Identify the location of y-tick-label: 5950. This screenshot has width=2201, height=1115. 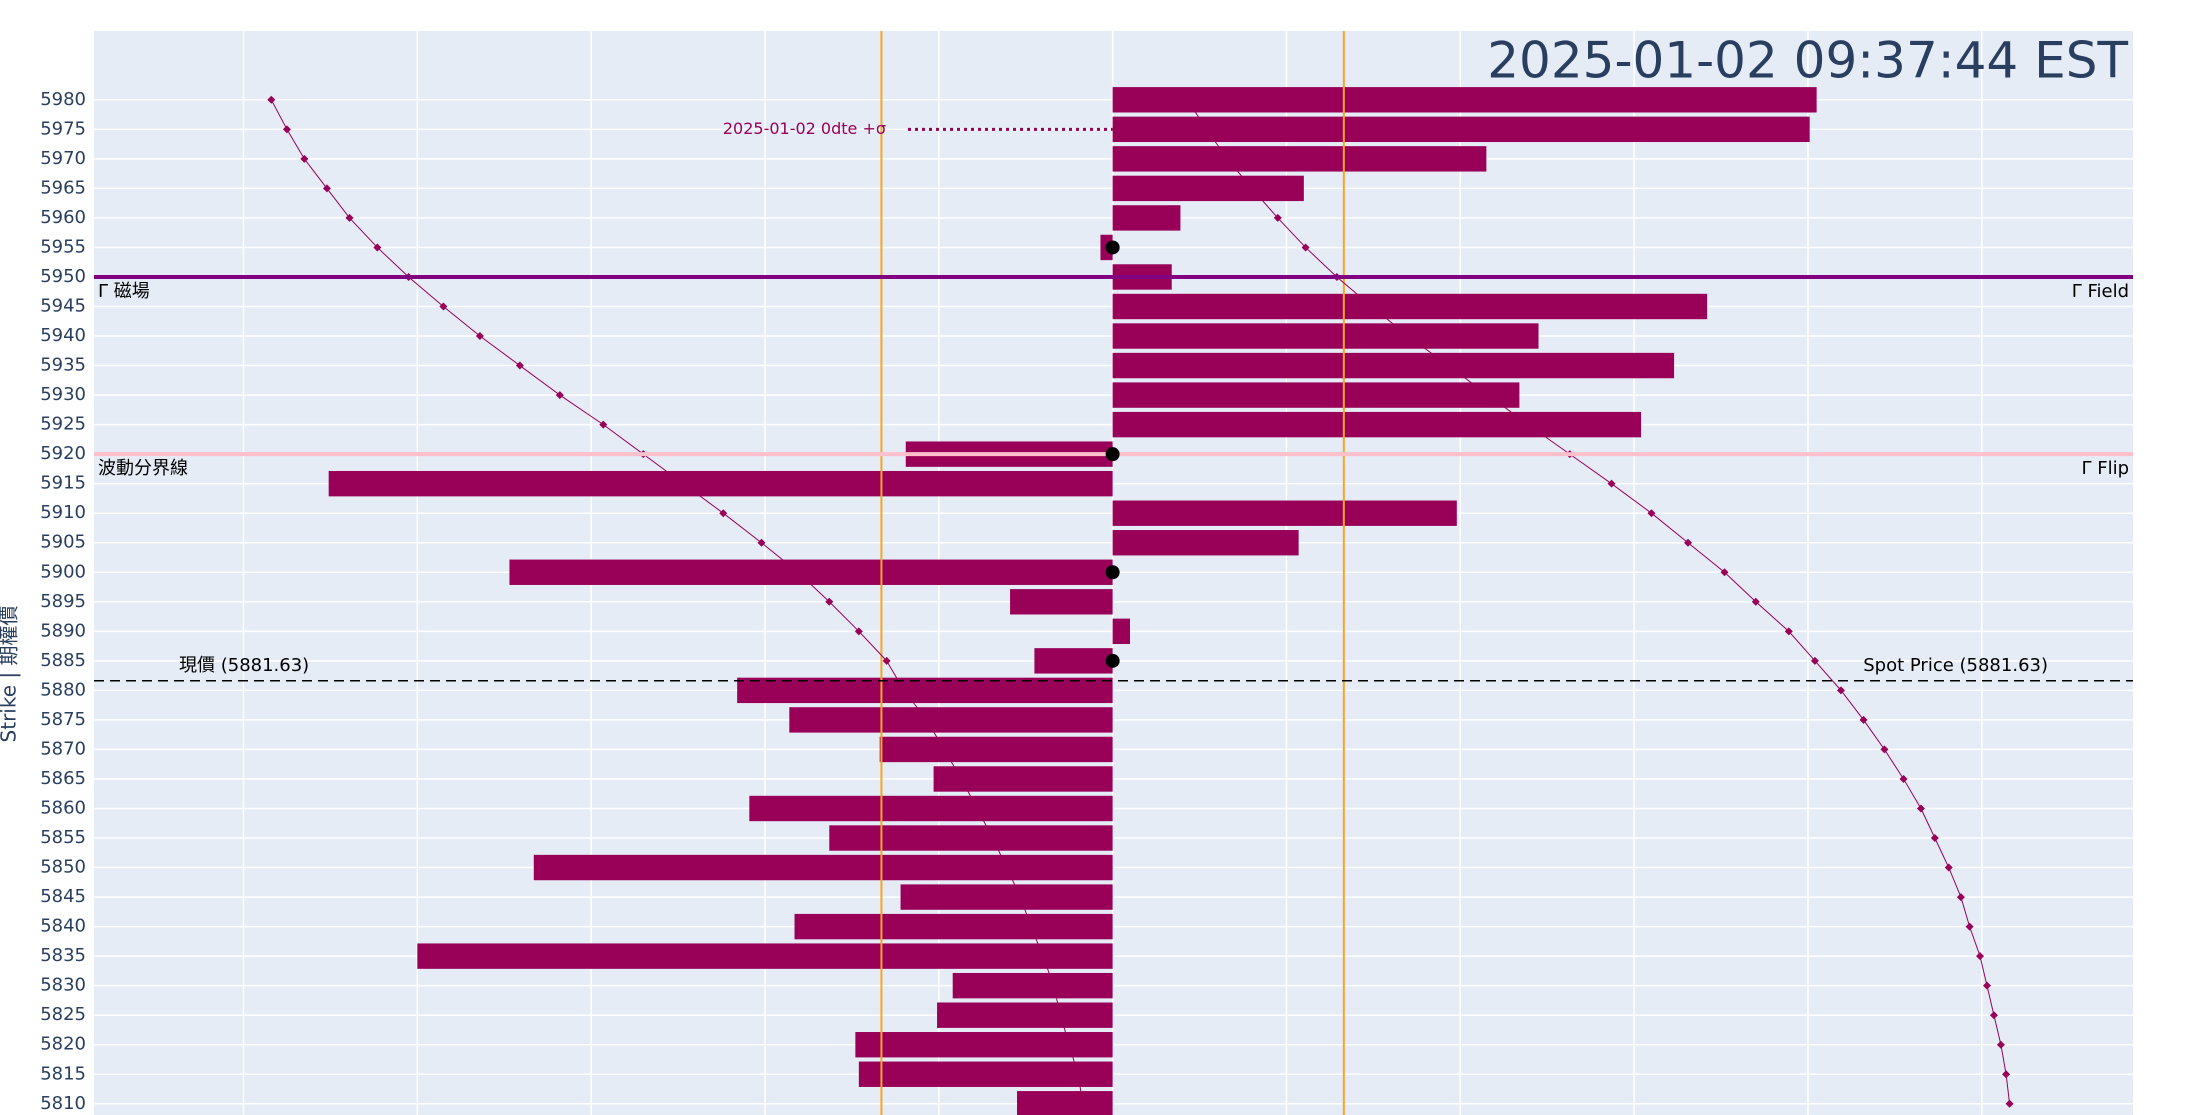
(63, 276).